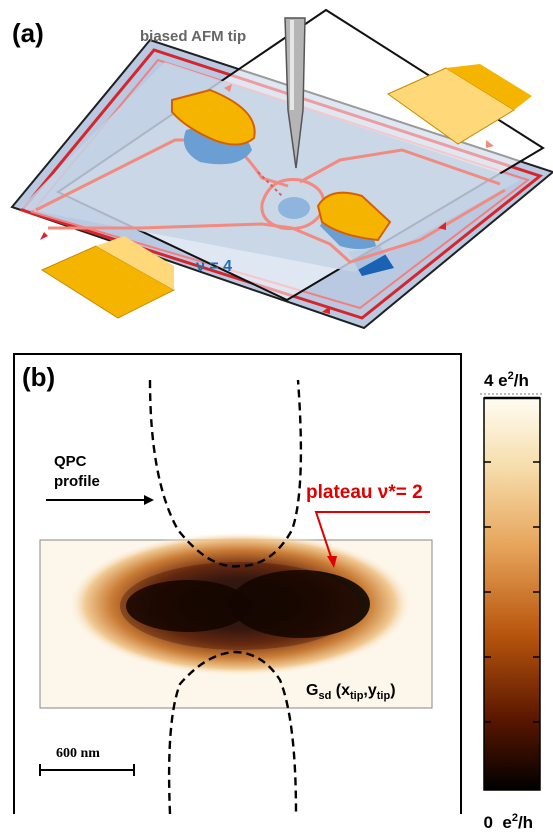  What do you see at coordinates (149, 500) in the screenshot?
I see `qpc-arrow-head` at bounding box center [149, 500].